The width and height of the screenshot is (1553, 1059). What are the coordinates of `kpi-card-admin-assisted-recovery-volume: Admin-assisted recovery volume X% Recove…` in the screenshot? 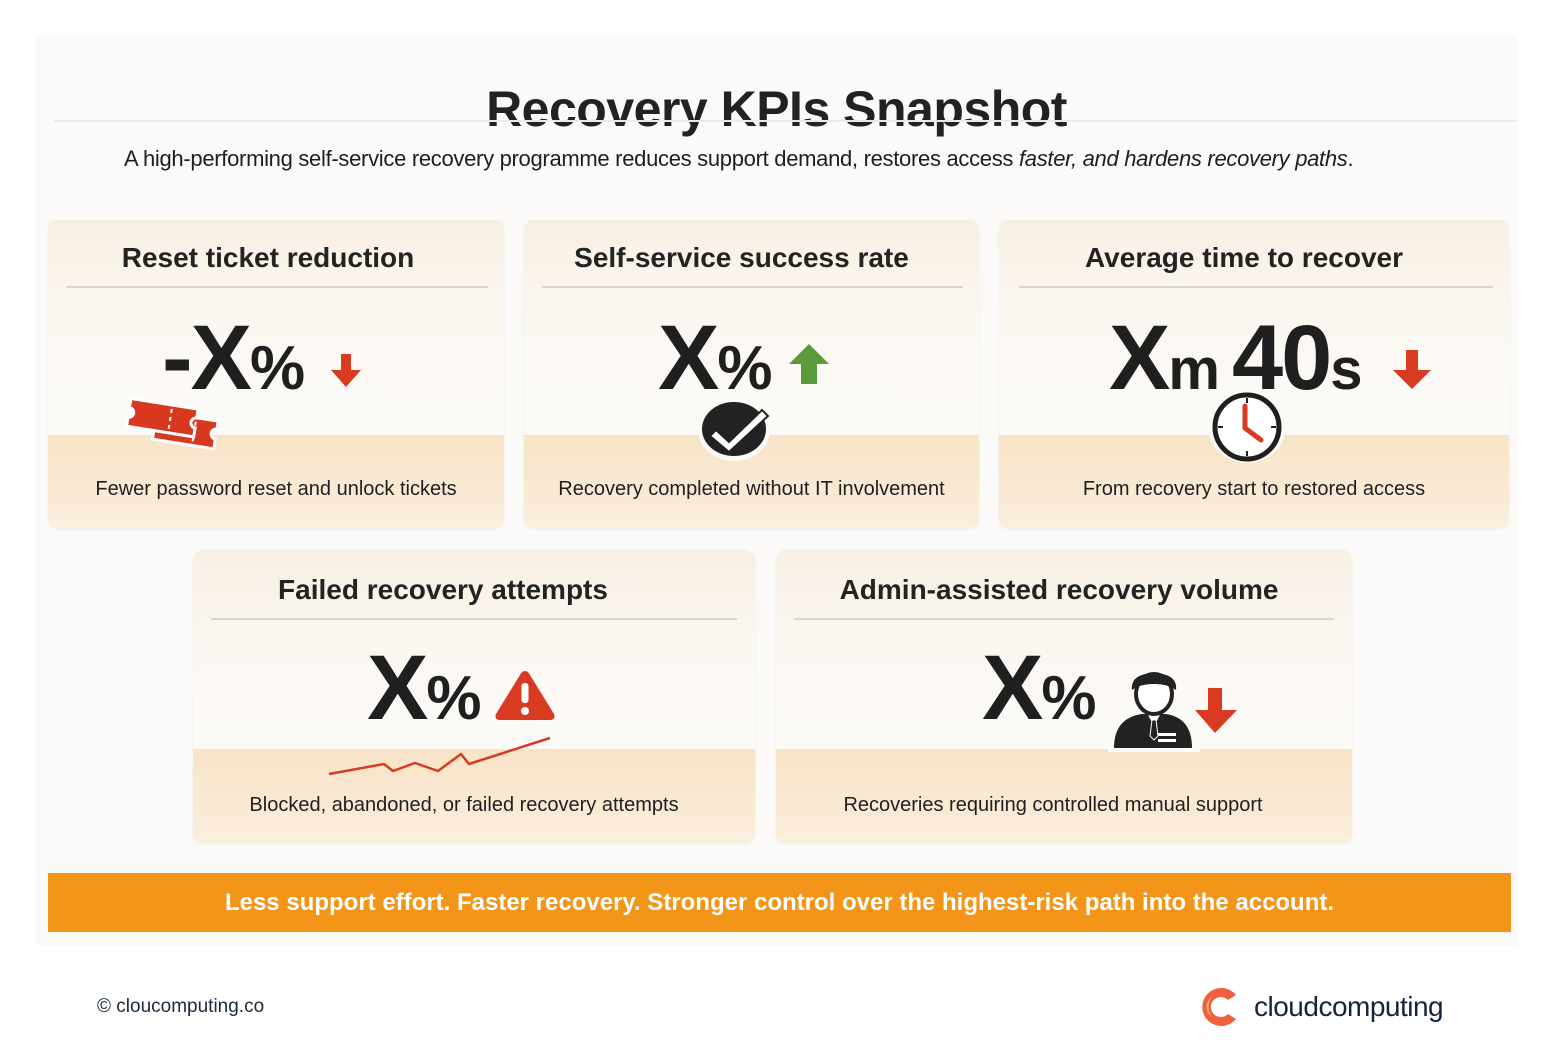 It's located at (1064, 696).